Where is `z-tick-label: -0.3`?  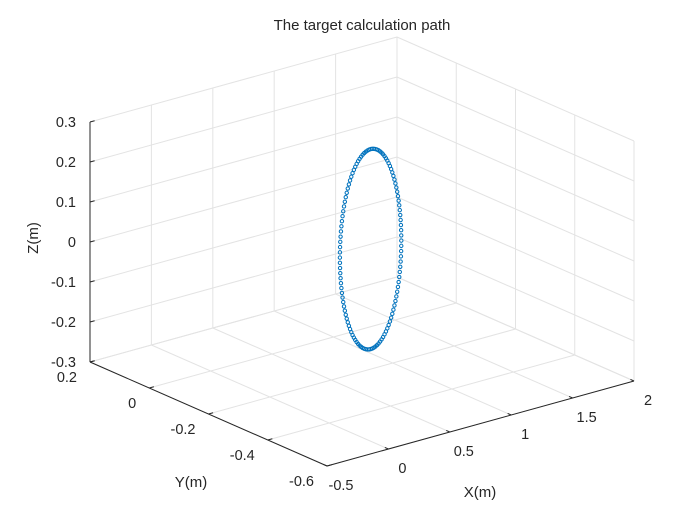
z-tick-label: -0.3 is located at coordinates (63, 363).